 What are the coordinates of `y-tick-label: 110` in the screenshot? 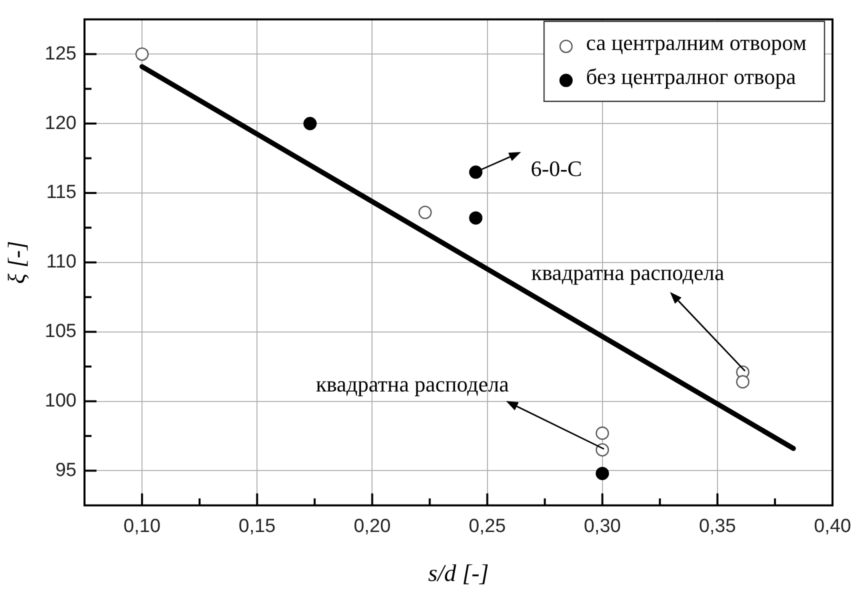 It's located at (61, 262).